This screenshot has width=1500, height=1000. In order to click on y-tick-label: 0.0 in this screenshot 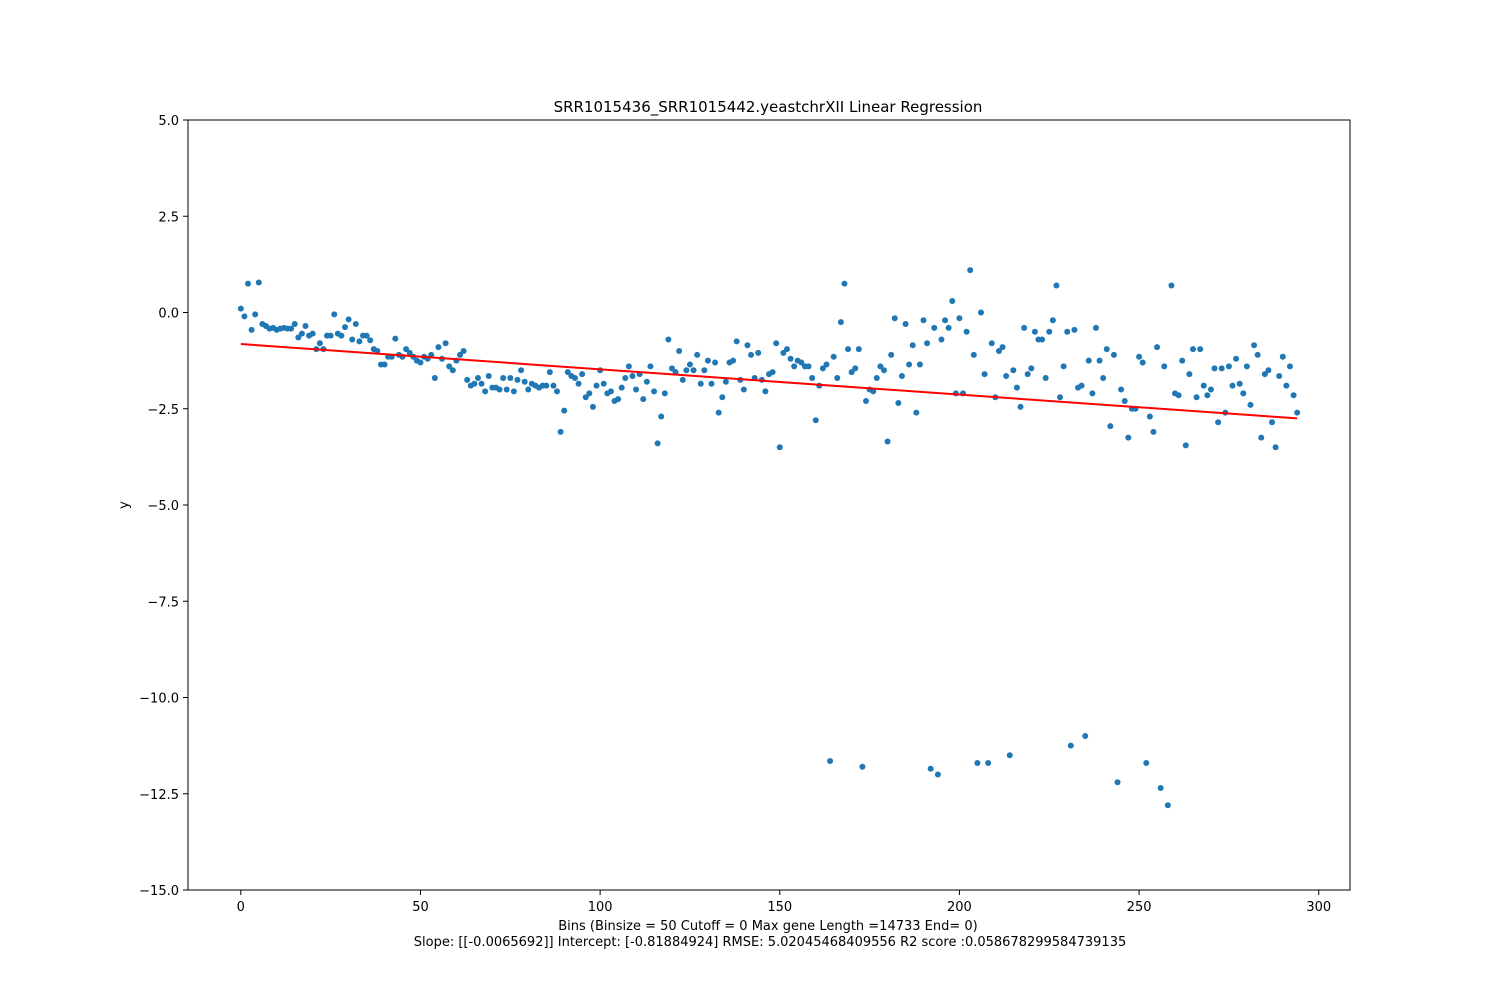, I will do `click(168, 314)`.